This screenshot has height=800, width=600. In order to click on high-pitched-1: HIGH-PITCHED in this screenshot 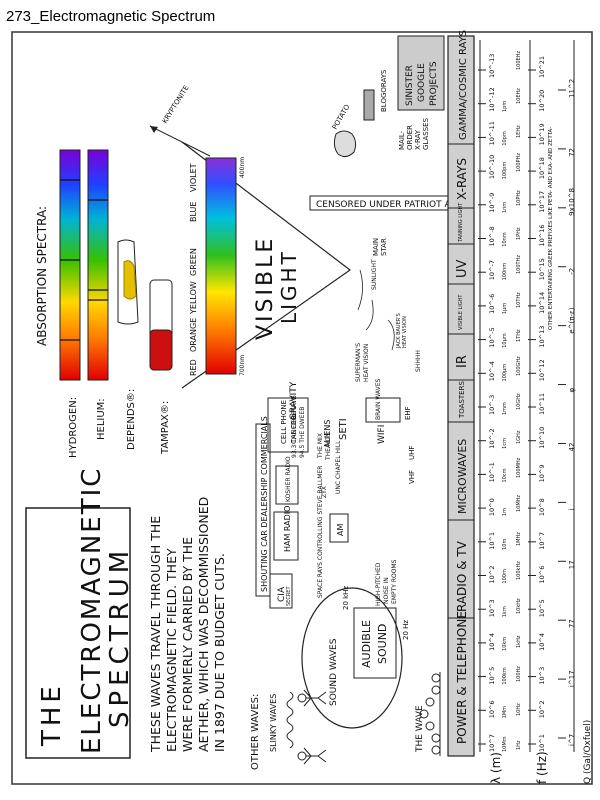, I will do `click(378, 584)`.